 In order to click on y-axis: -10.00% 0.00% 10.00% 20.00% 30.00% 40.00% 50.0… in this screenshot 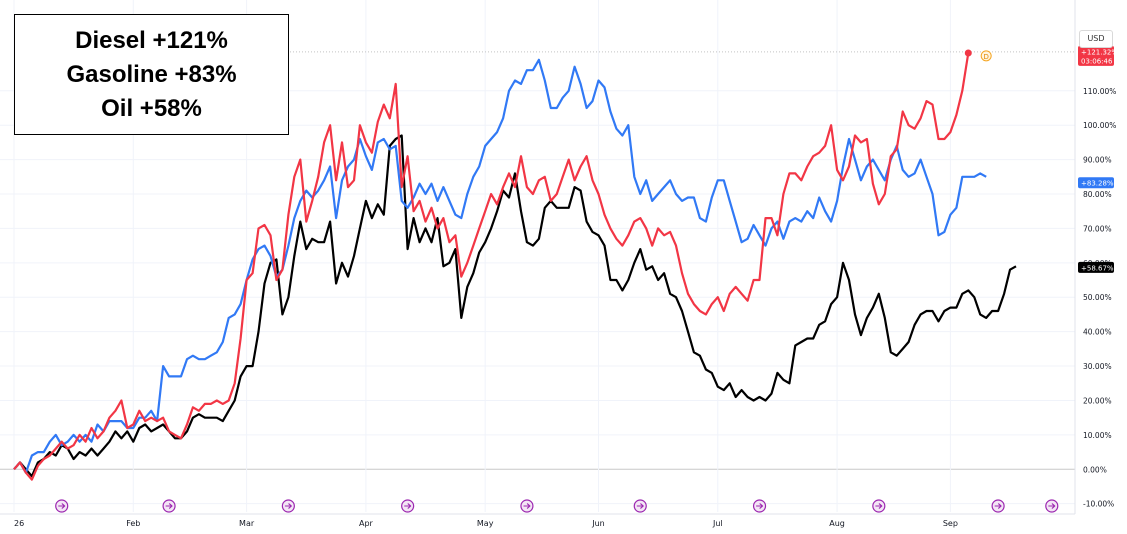, I will do `click(1095, 257)`.